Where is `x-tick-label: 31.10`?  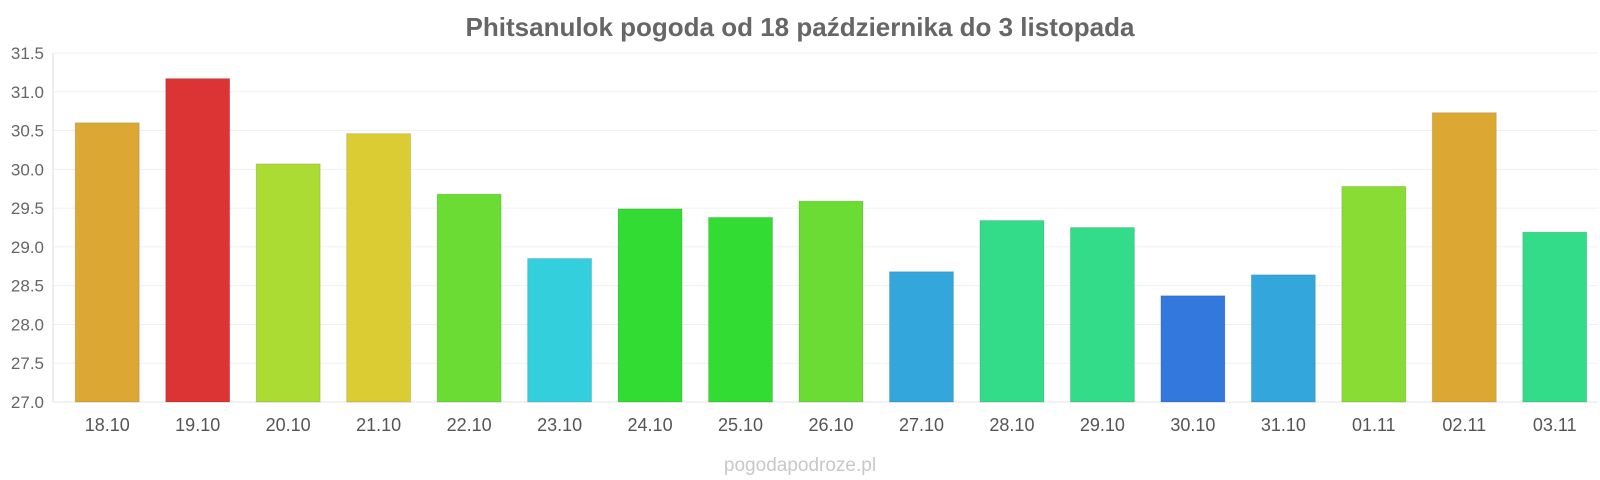
x-tick-label: 31.10 is located at coordinates (1283, 425).